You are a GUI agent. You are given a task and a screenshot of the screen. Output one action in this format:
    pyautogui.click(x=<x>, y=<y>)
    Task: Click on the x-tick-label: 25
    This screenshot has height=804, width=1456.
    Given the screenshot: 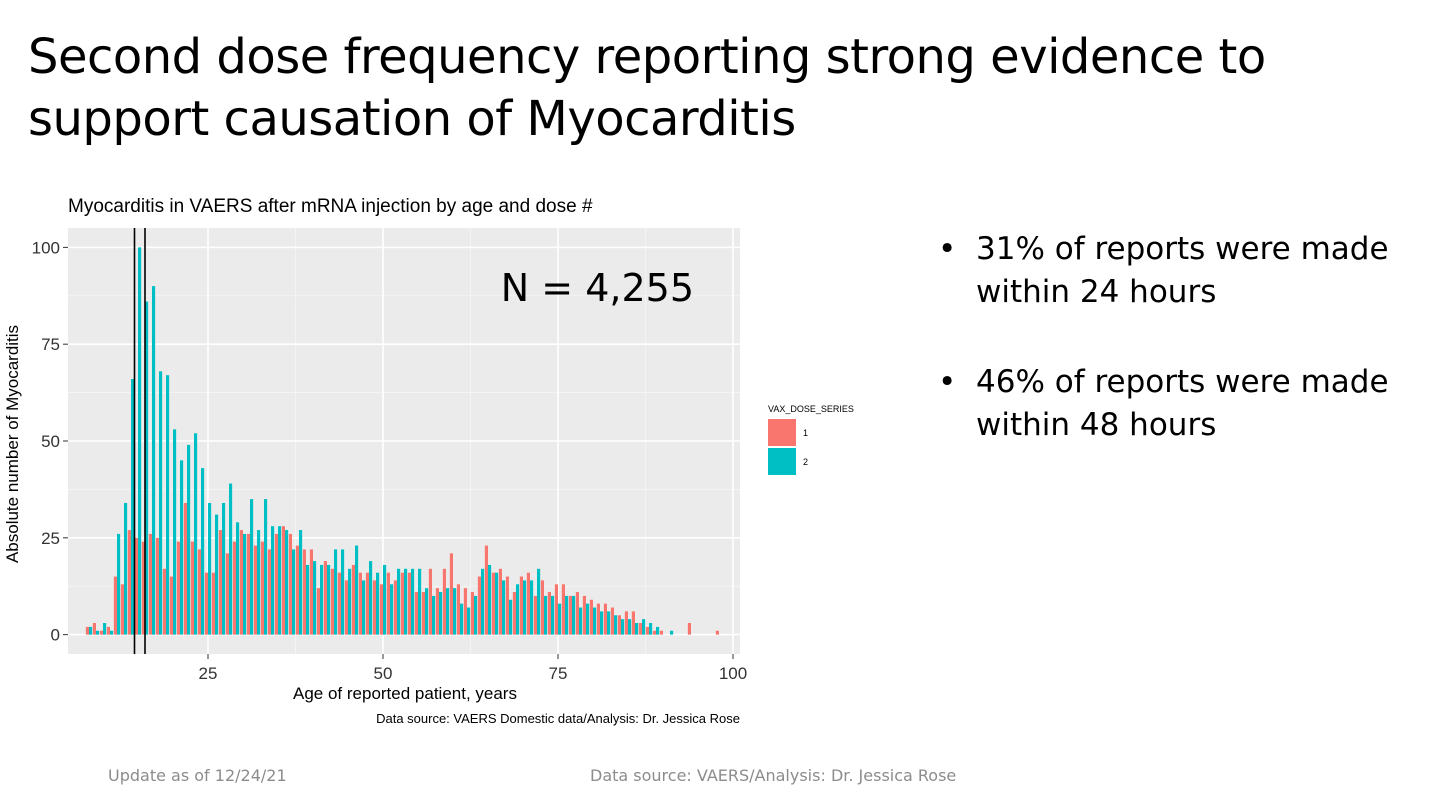 What is the action you would take?
    pyautogui.click(x=208, y=673)
    